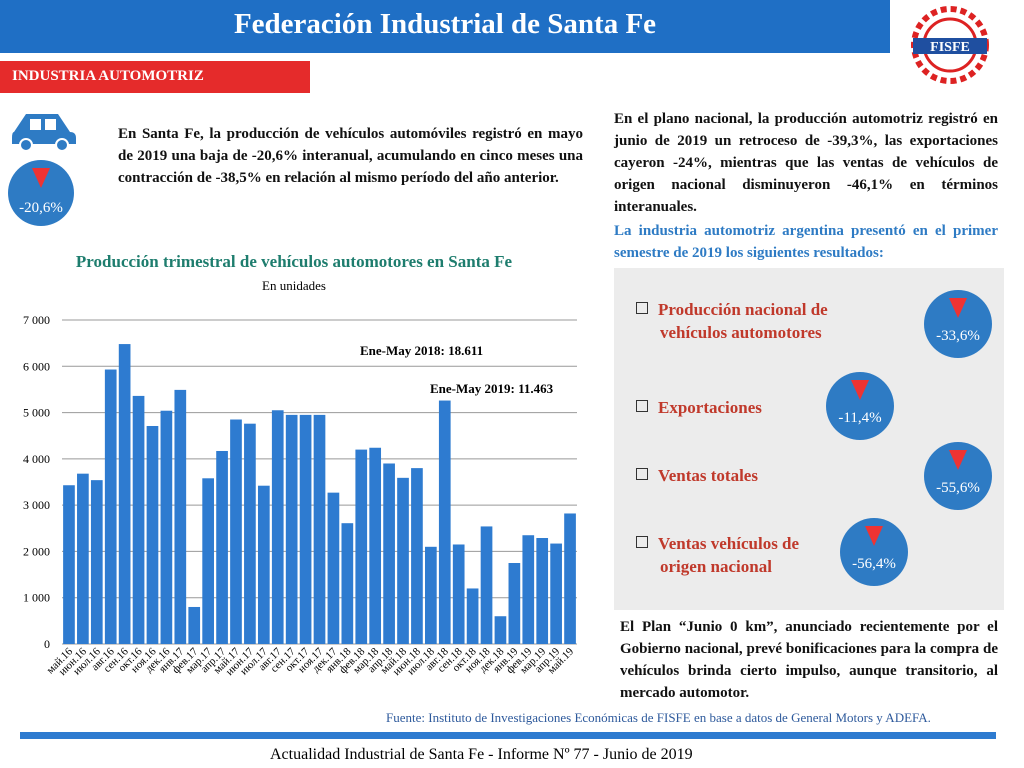  What do you see at coordinates (108, 76) in the screenshot?
I see `section-title: INDUSTRIA AUTOMOTRIZ` at bounding box center [108, 76].